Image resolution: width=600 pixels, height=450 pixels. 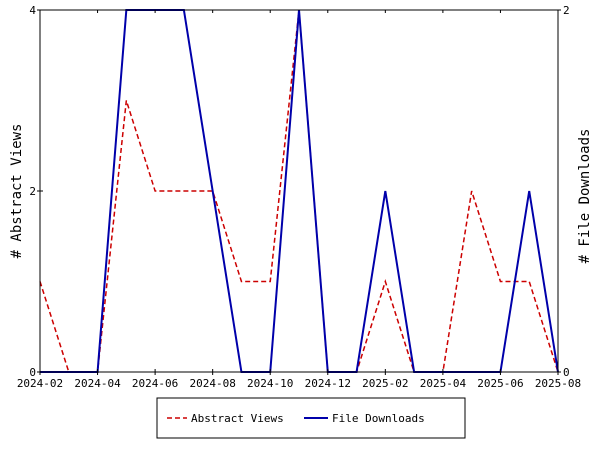 I want to click on y-axis-left: 0 2 4, so click(x=36, y=191).